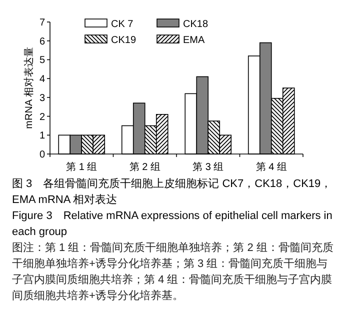 The height and width of the screenshot is (323, 340). Describe the element at coordinates (122, 24) in the screenshot. I see `legend-label: CK 7` at that location.